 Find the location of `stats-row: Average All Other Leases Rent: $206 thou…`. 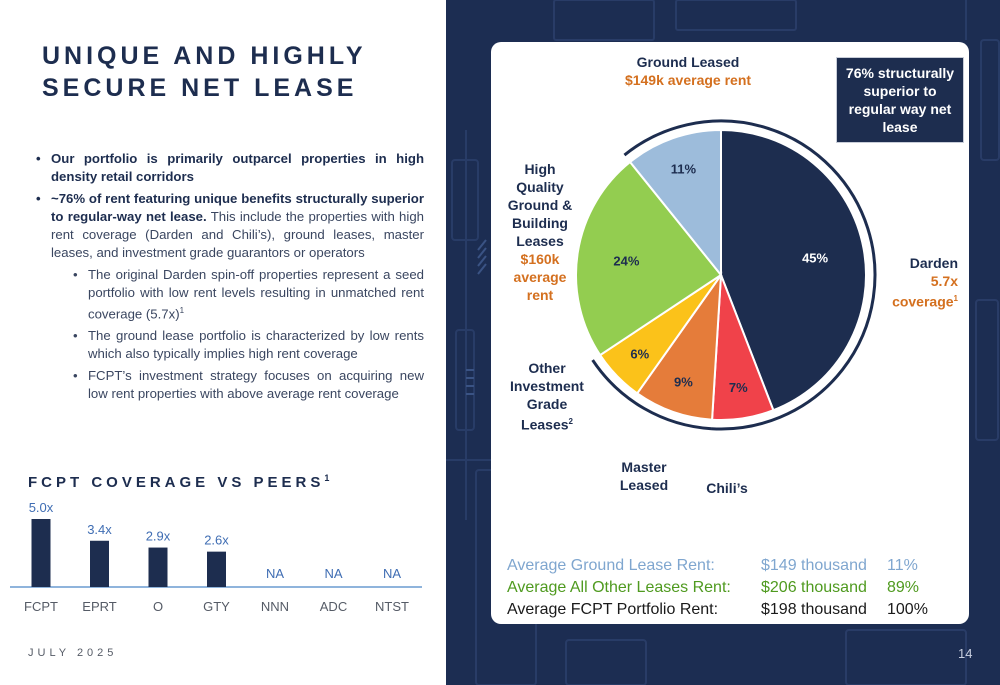

stats-row: Average All Other Leases Rent: $206 thou… is located at coordinates (727, 588).